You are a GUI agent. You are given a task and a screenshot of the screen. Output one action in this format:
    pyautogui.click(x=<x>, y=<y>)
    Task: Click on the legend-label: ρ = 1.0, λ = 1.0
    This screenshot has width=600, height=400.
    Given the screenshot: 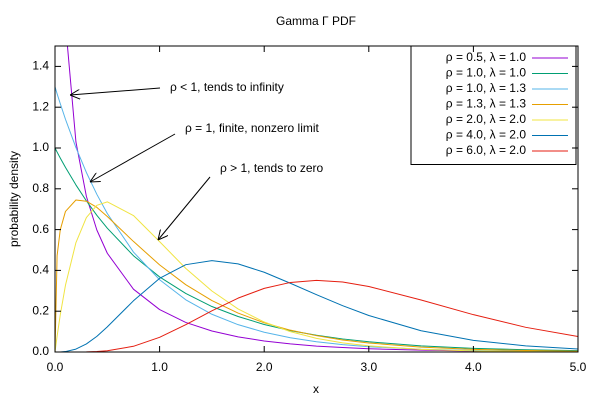 What is the action you would take?
    pyautogui.click(x=486, y=73)
    